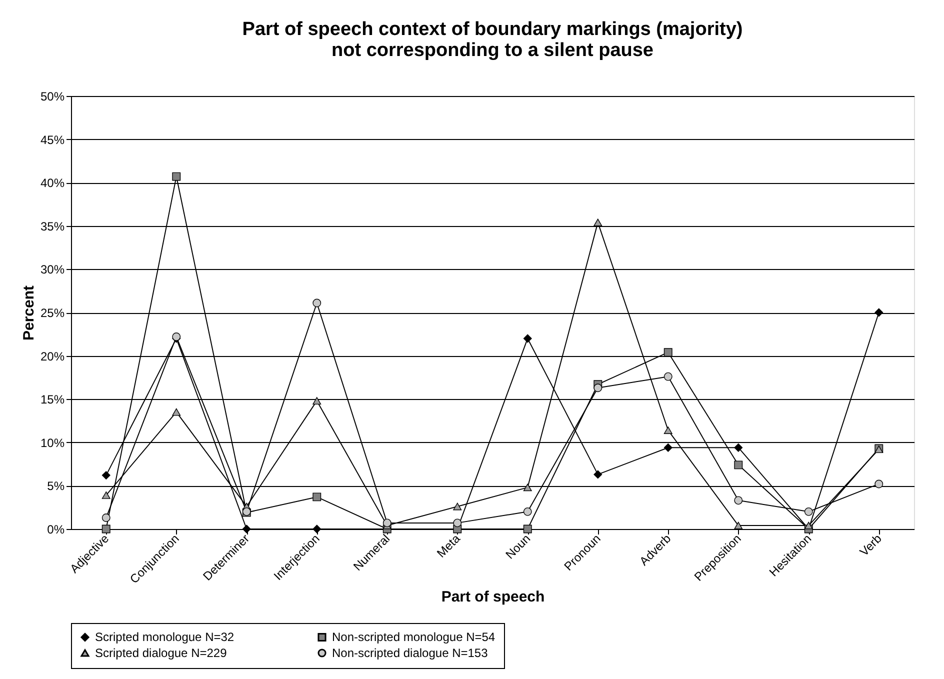 This screenshot has height=679, width=944. I want to click on y-tick-label: 5%, so click(56, 486).